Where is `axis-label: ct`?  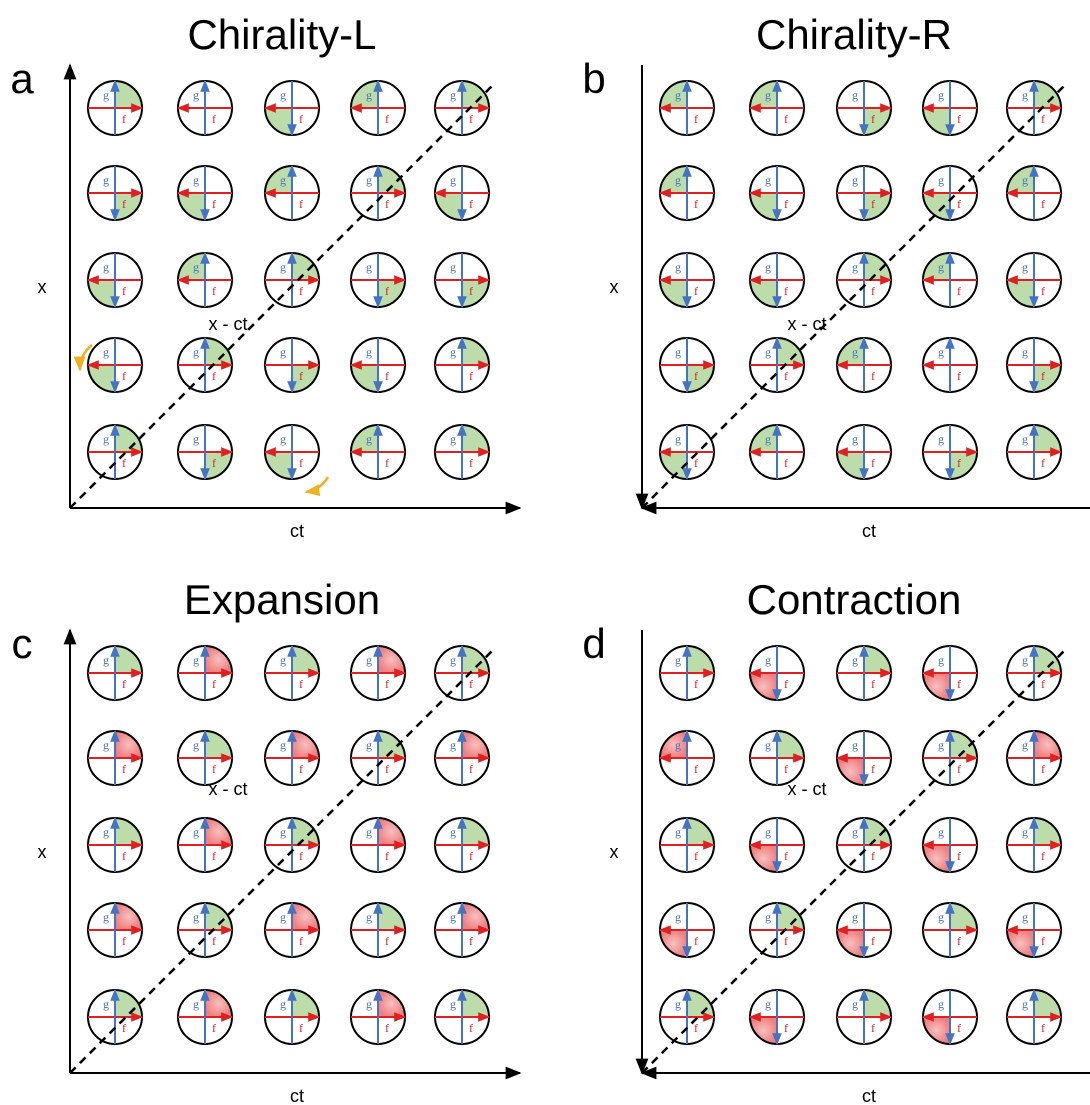 axis-label: ct is located at coordinates (297, 531).